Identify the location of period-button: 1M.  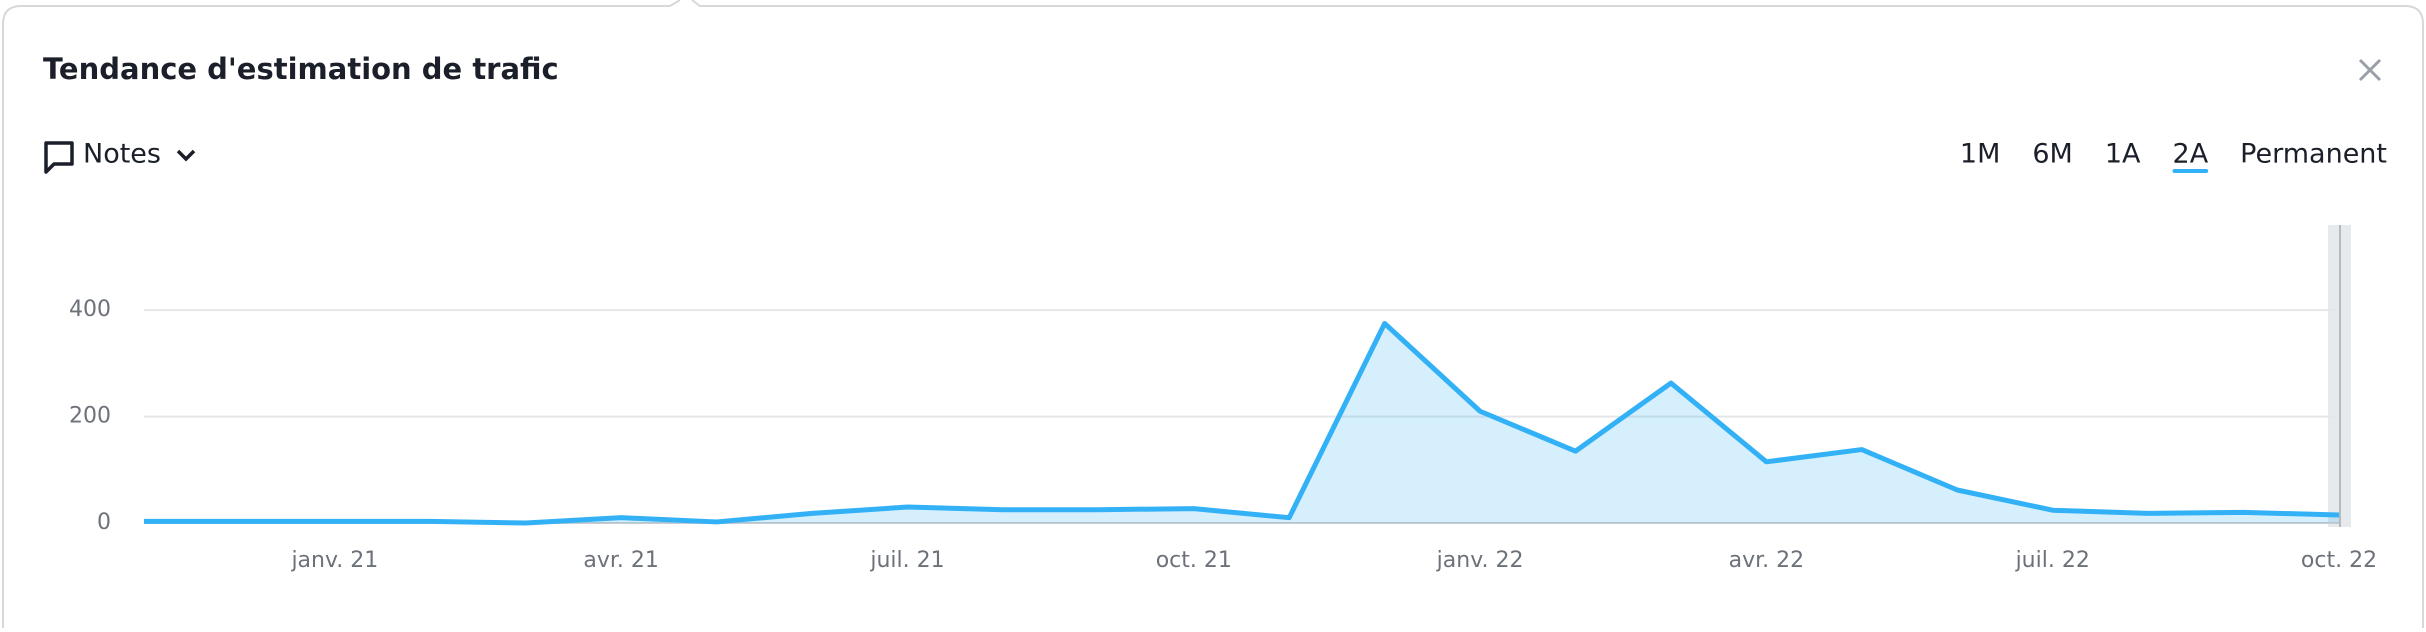
(1980, 154).